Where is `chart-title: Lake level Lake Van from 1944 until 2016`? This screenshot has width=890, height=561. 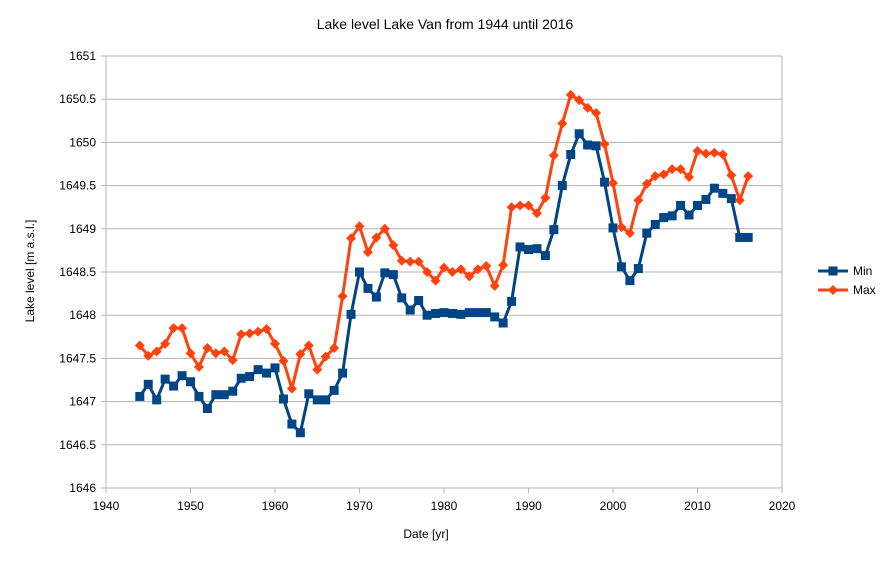
chart-title: Lake level Lake Van from 1944 until 2016 is located at coordinates (445, 24).